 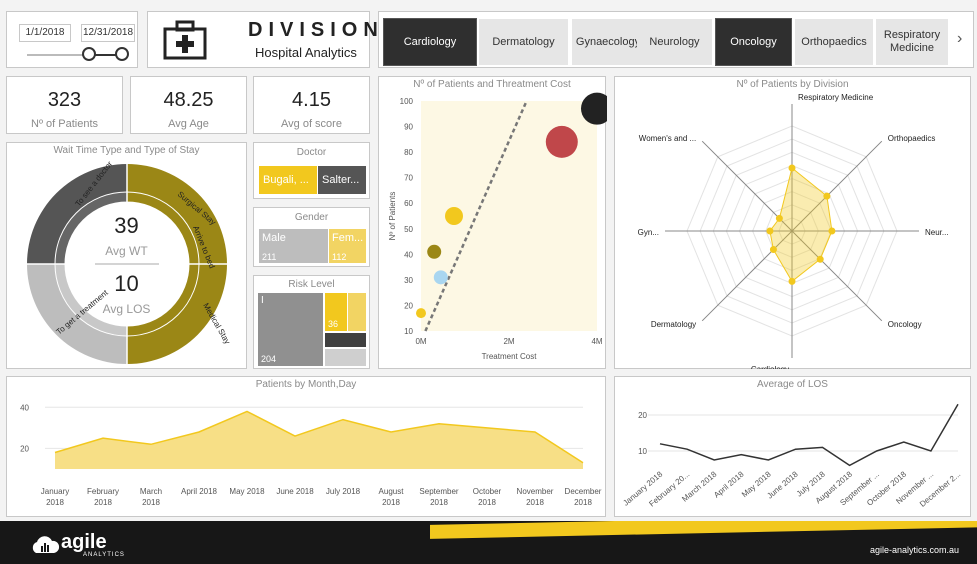 What do you see at coordinates (809, 435) in the screenshot?
I see `los-line` at bounding box center [809, 435].